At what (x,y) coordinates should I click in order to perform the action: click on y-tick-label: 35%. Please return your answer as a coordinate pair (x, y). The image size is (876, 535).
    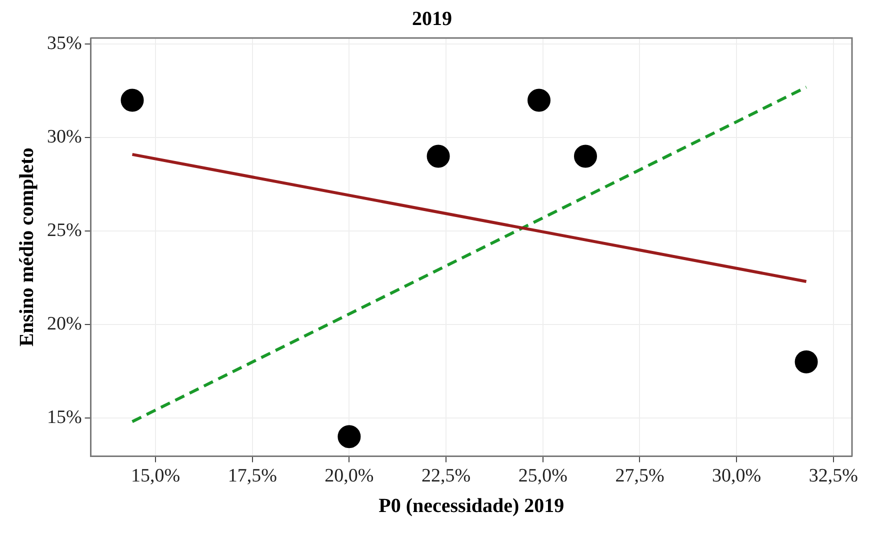
    Looking at the image, I should click on (64, 43).